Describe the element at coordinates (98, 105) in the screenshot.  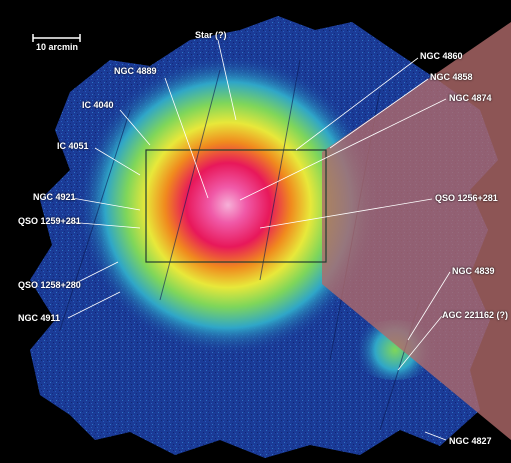
I see `label-ic4040: IC 4040` at that location.